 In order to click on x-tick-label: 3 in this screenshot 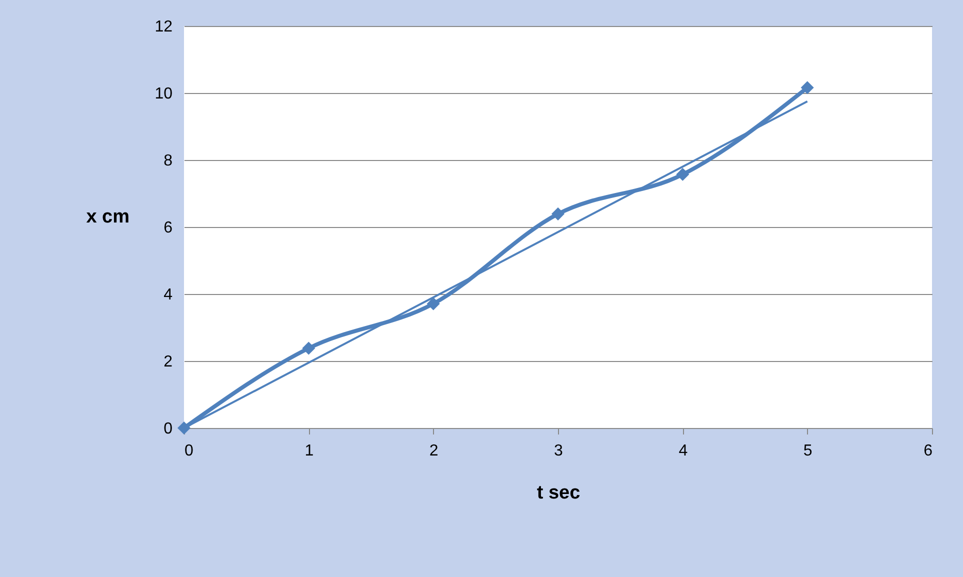, I will do `click(559, 451)`.